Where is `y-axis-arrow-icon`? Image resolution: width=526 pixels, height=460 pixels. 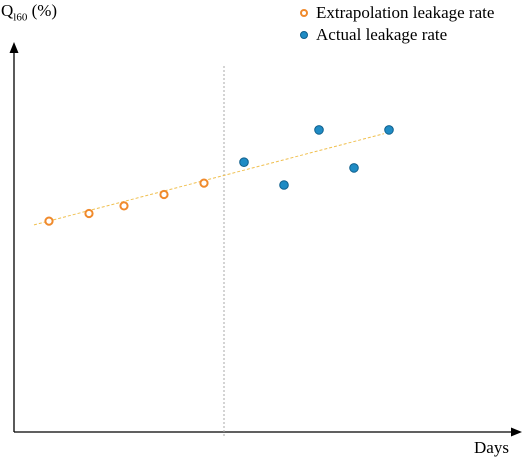
y-axis-arrow-icon is located at coordinates (14, 47).